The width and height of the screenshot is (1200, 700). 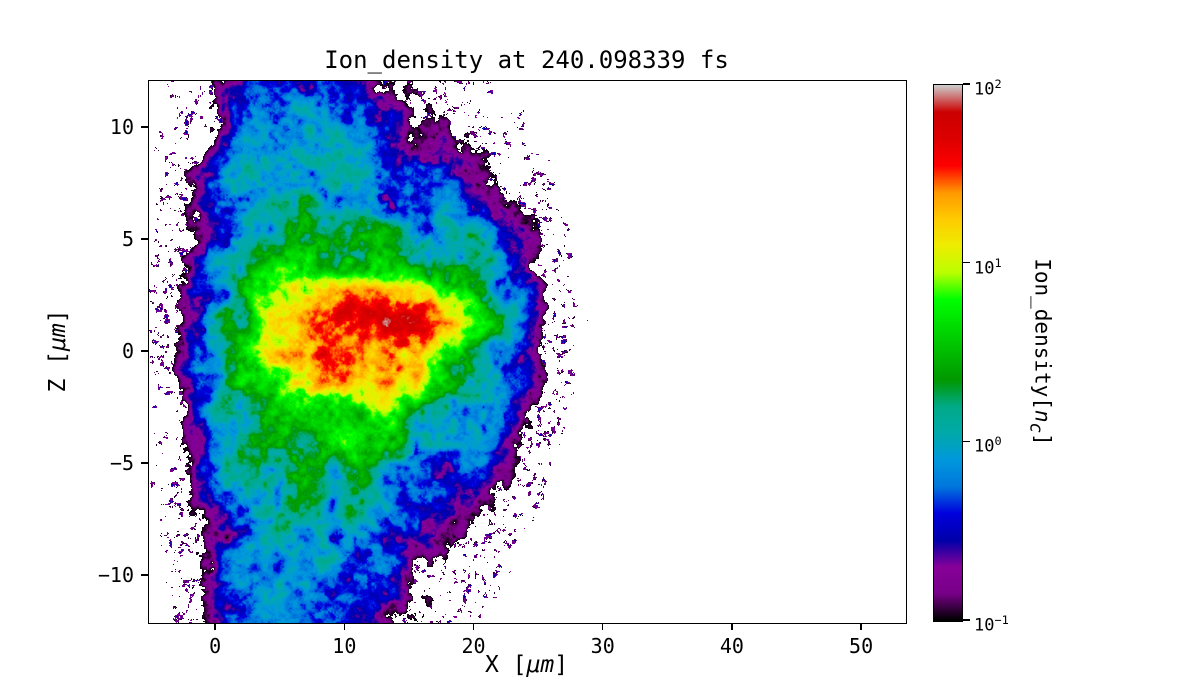 What do you see at coordinates (991, 624) in the screenshot?
I see `colorbar-tick-label: 10⁻¹` at bounding box center [991, 624].